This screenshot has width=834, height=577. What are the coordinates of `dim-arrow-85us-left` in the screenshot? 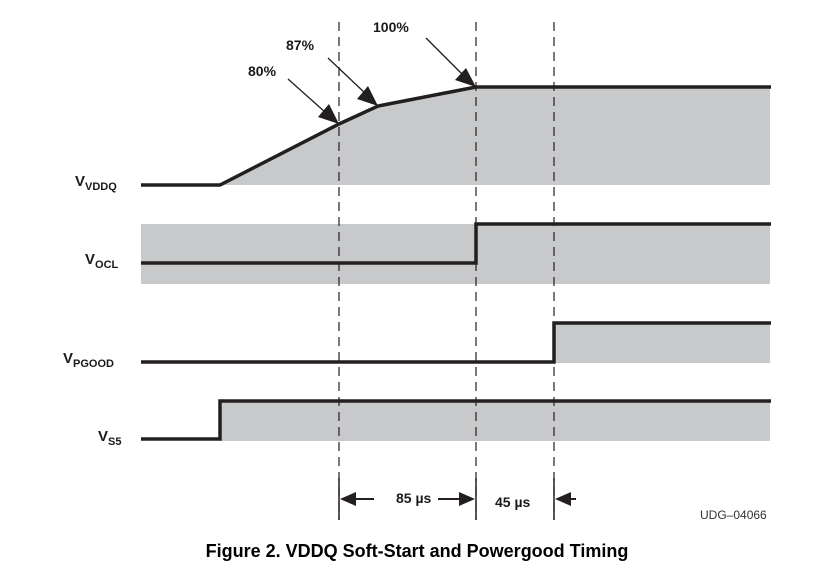 It's located at (357, 499).